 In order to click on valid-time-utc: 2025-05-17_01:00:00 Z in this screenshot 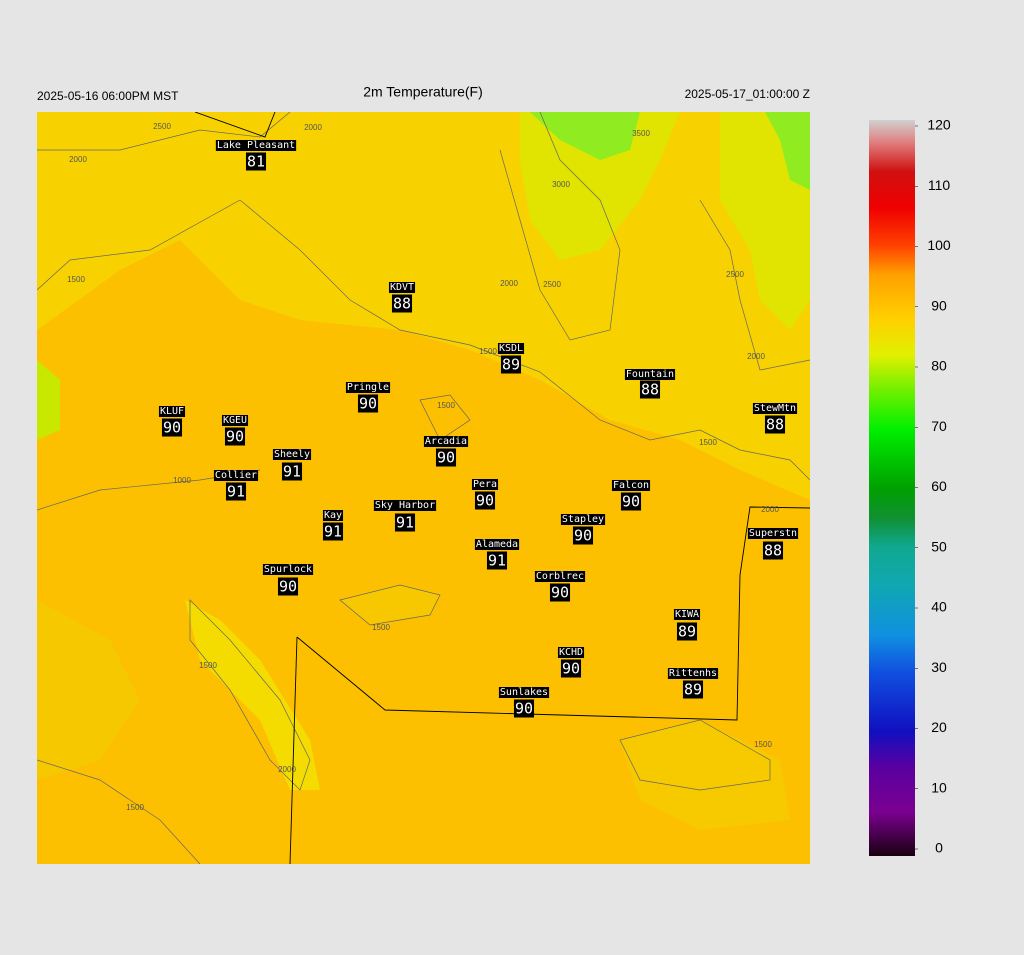, I will do `click(747, 94)`.